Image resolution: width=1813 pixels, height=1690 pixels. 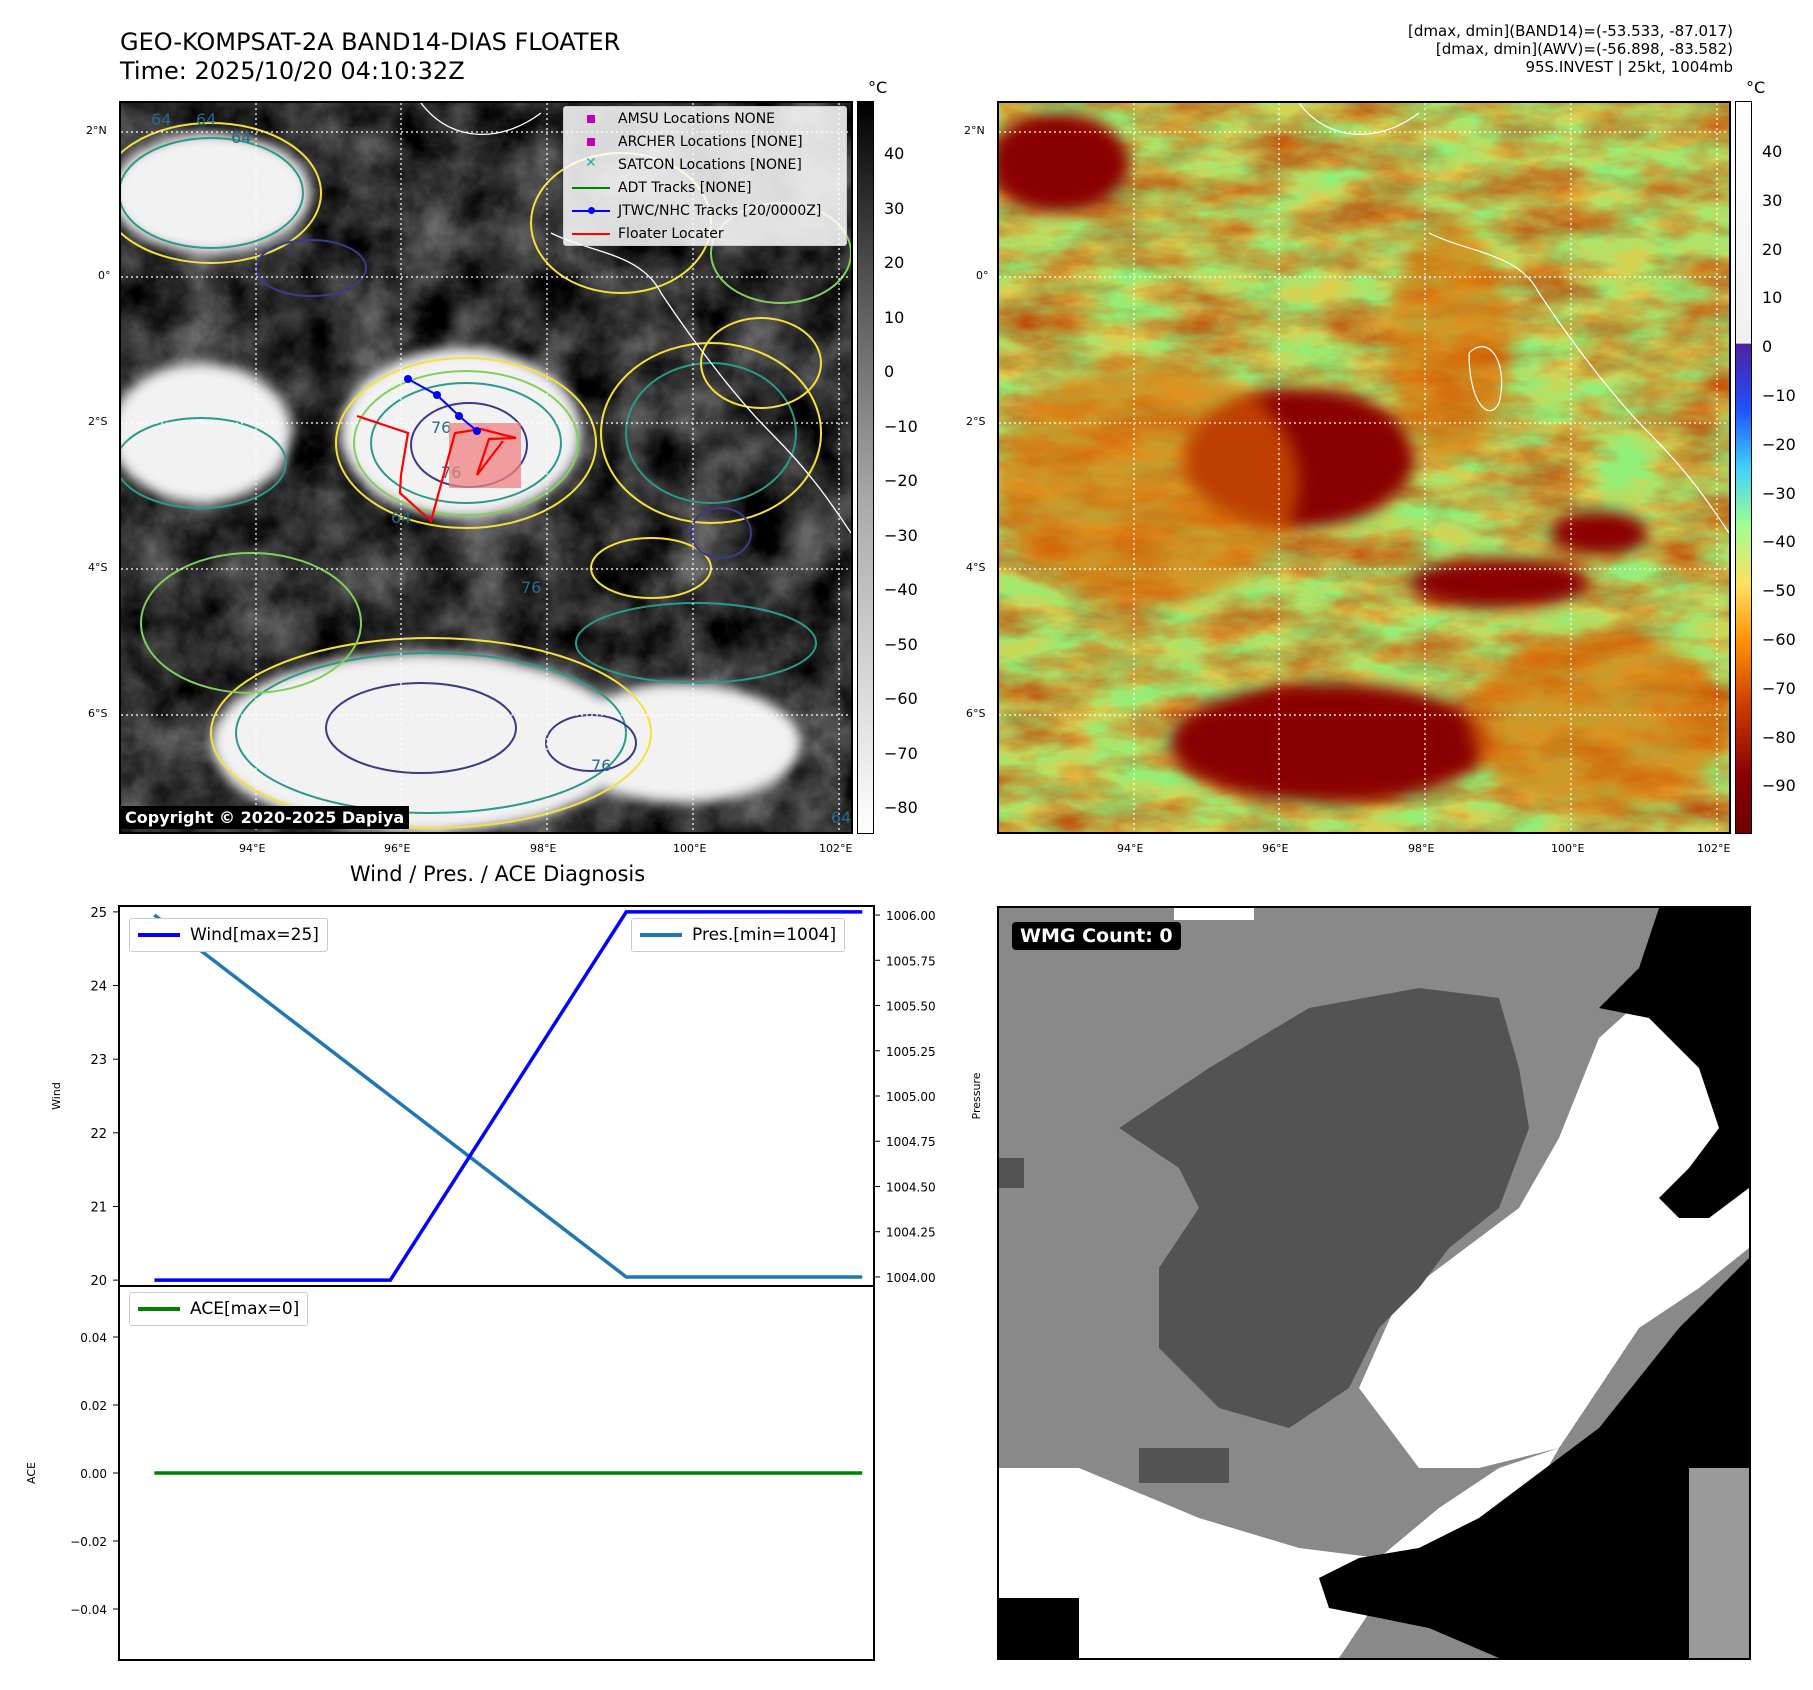 What do you see at coordinates (1779, 542) in the screenshot?
I see `colorbar-tick-label: −40` at bounding box center [1779, 542].